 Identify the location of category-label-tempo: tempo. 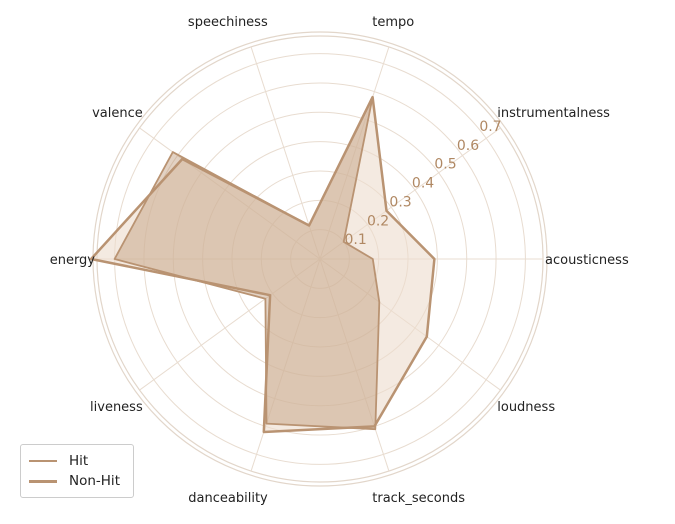
(393, 22).